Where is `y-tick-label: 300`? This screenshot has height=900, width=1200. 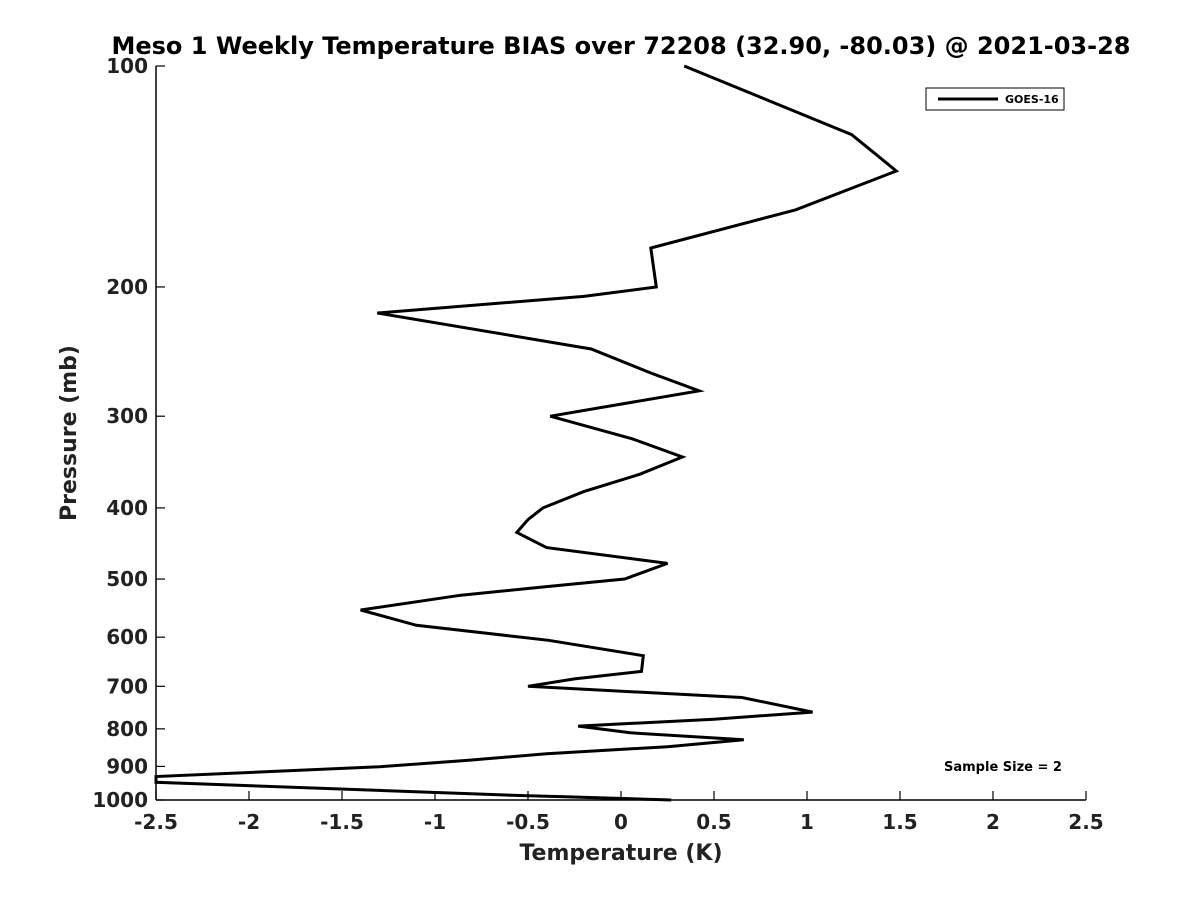 y-tick-label: 300 is located at coordinates (127, 416).